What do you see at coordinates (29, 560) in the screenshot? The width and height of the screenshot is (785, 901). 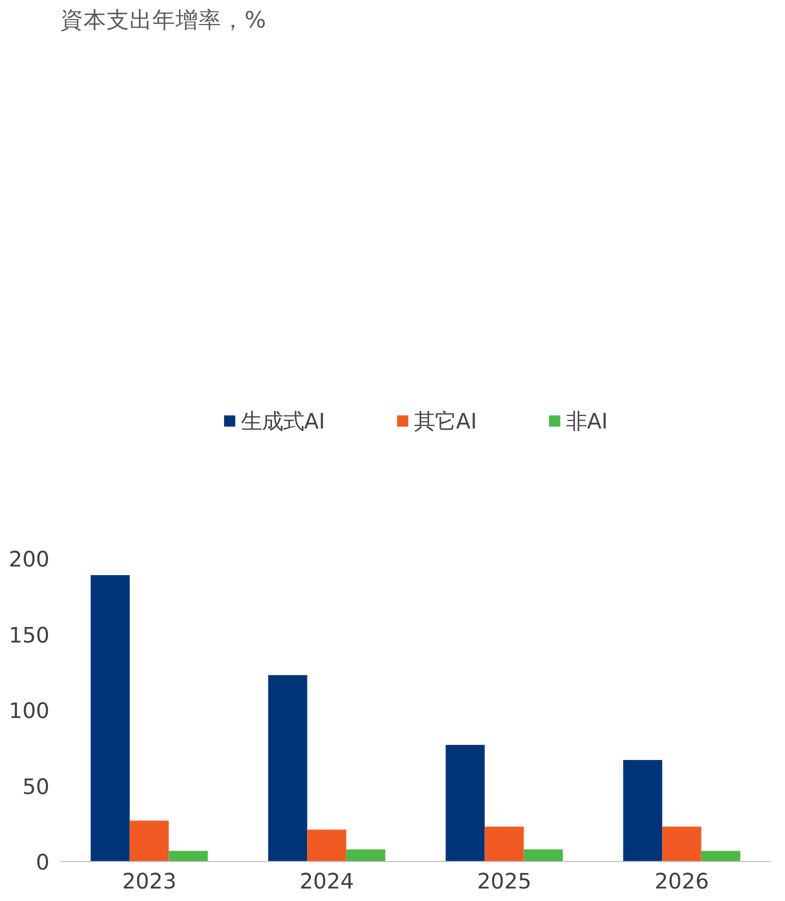 I see `y-tick-label: 200` at bounding box center [29, 560].